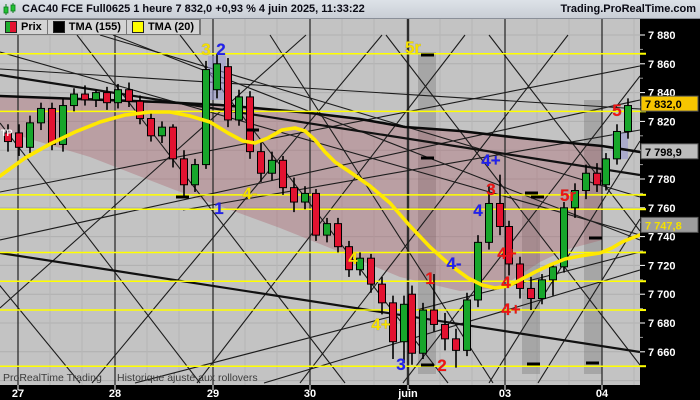 The height and width of the screenshot is (400, 700). Describe the element at coordinates (94, 27) in the screenshot. I see `legend-label-tma155: TMA (155)` at that location.